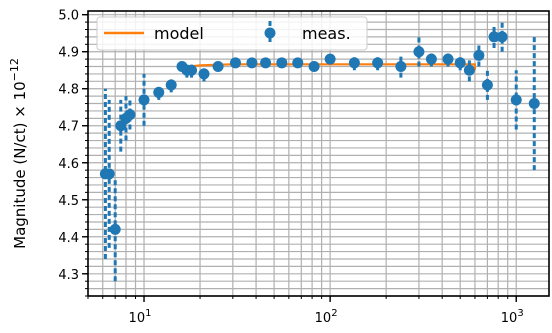  Describe the element at coordinates (326, 317) in the screenshot. I see `x-tick-label: 10²` at that location.